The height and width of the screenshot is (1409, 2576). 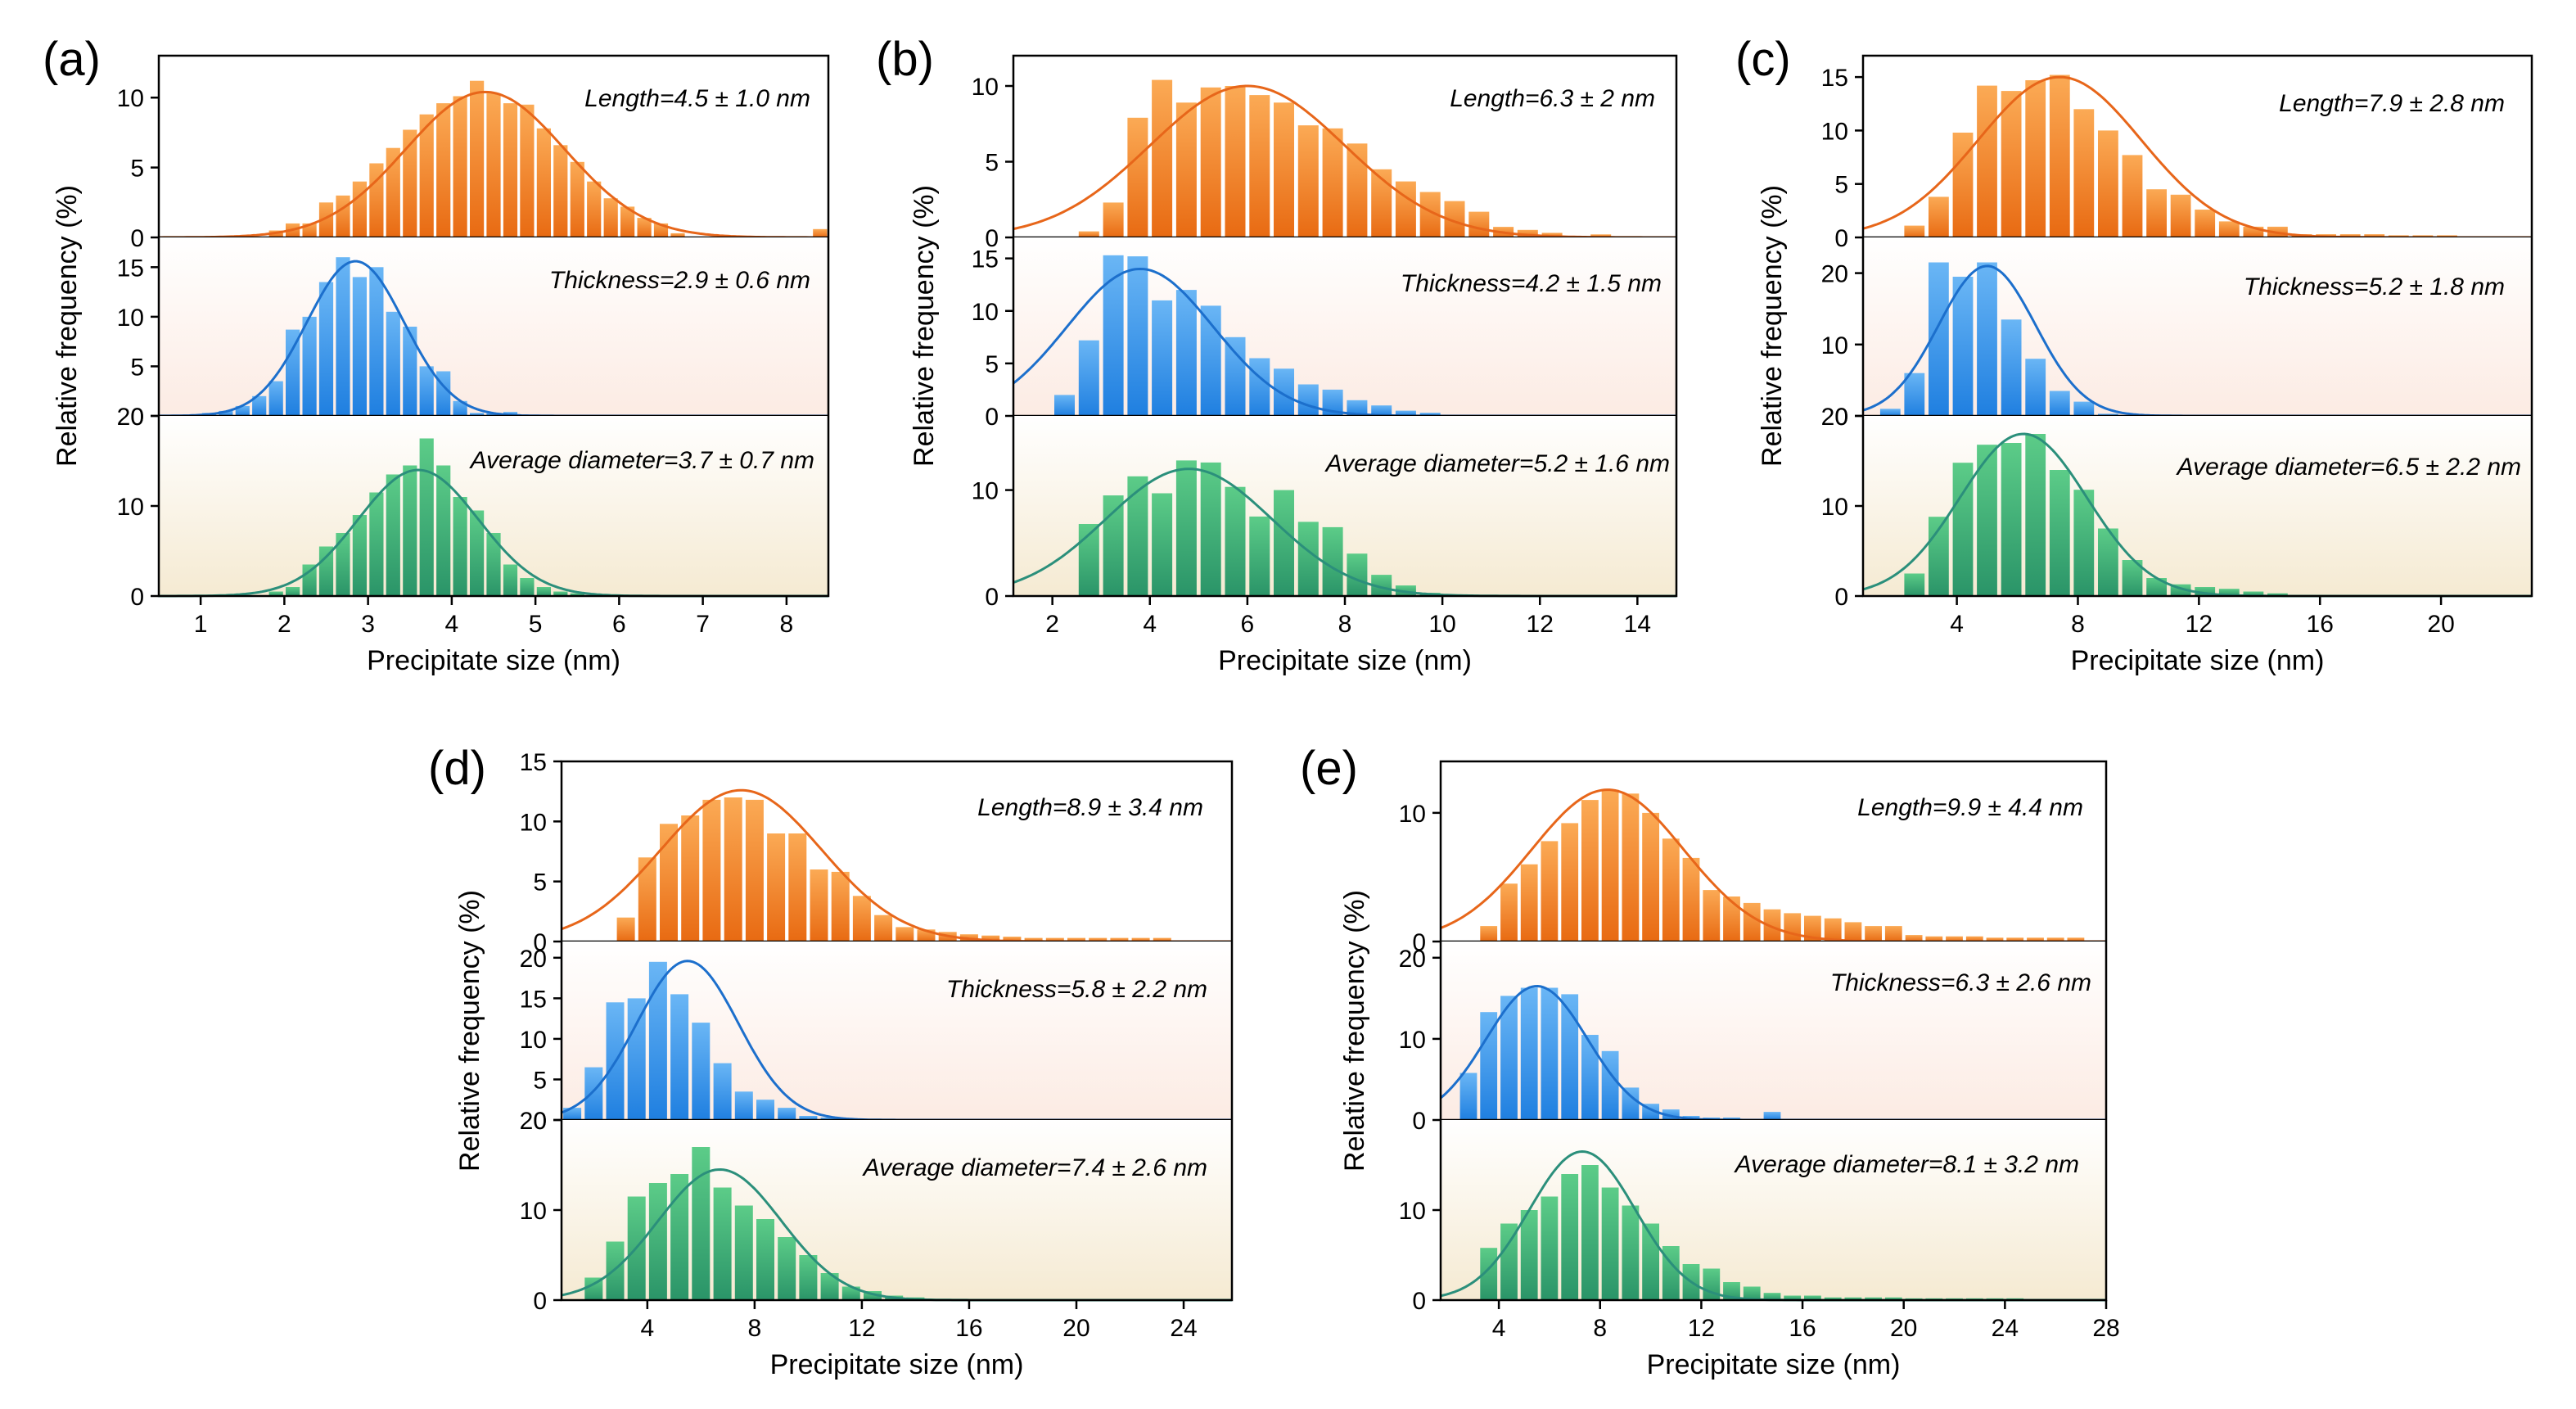 What do you see at coordinates (1903, 1328) in the screenshot?
I see `x-tick-label: 20` at bounding box center [1903, 1328].